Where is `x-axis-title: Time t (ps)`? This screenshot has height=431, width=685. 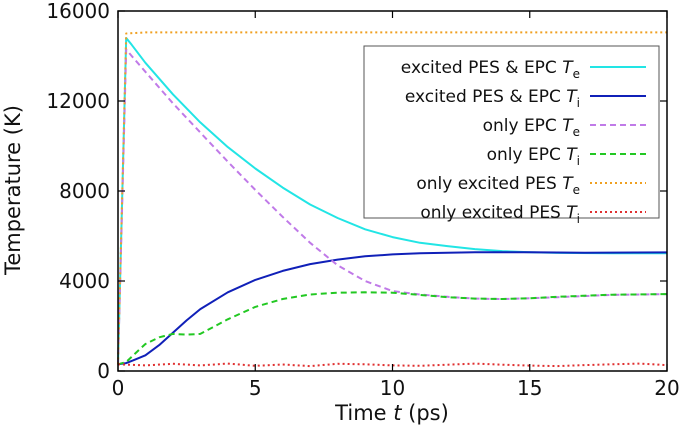 x-axis-title: Time t (ps) is located at coordinates (391, 413).